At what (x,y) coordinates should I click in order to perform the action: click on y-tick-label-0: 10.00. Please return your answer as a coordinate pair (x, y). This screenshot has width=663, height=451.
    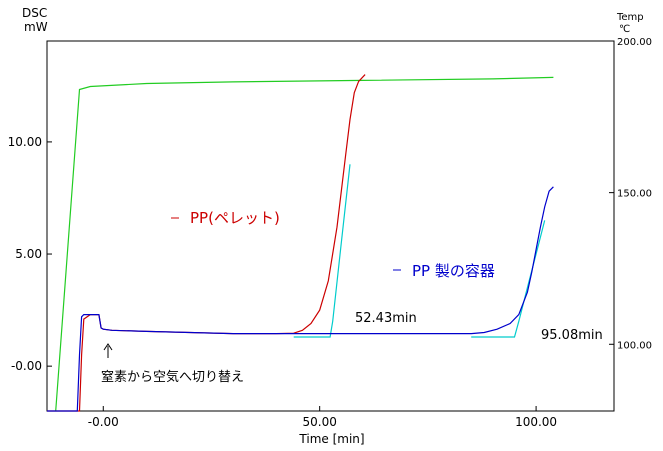
    Looking at the image, I should click on (25, 142).